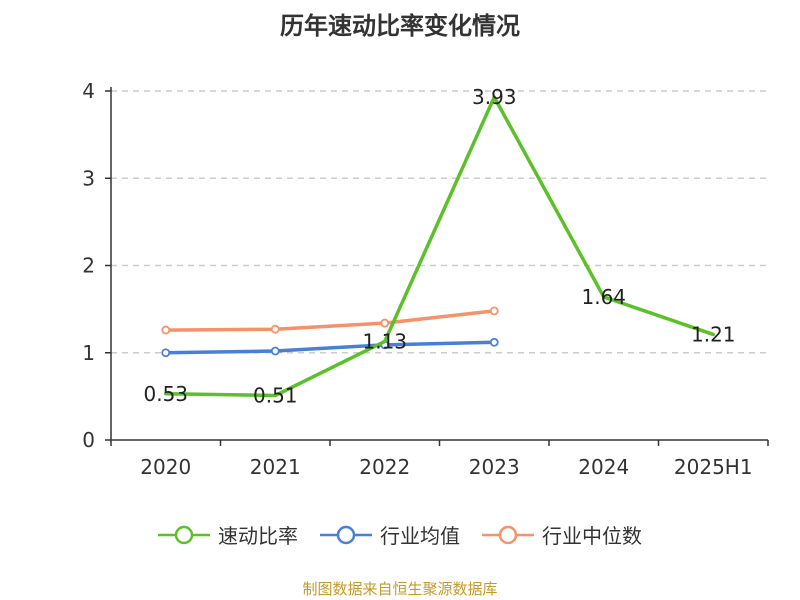 The width and height of the screenshot is (800, 600). I want to click on y-tick-label: 3, so click(88, 178).